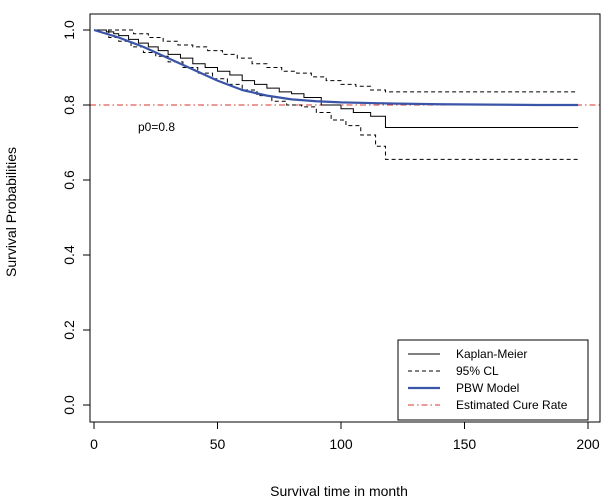 The height and width of the screenshot is (504, 606). I want to click on y-tick-label: 0.8, so click(69, 105).